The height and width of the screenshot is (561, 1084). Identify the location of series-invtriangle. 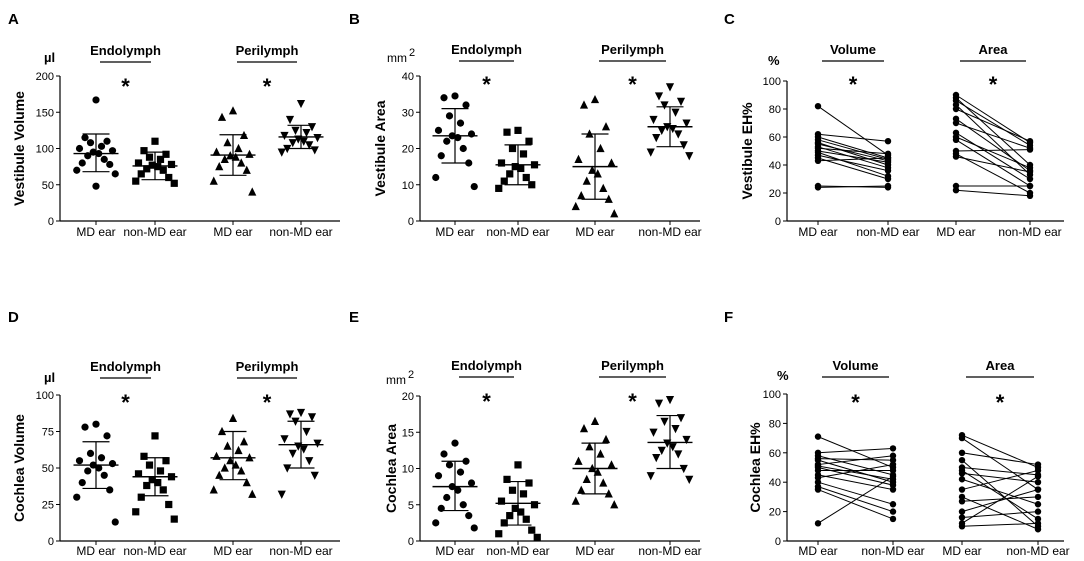
(300, 453).